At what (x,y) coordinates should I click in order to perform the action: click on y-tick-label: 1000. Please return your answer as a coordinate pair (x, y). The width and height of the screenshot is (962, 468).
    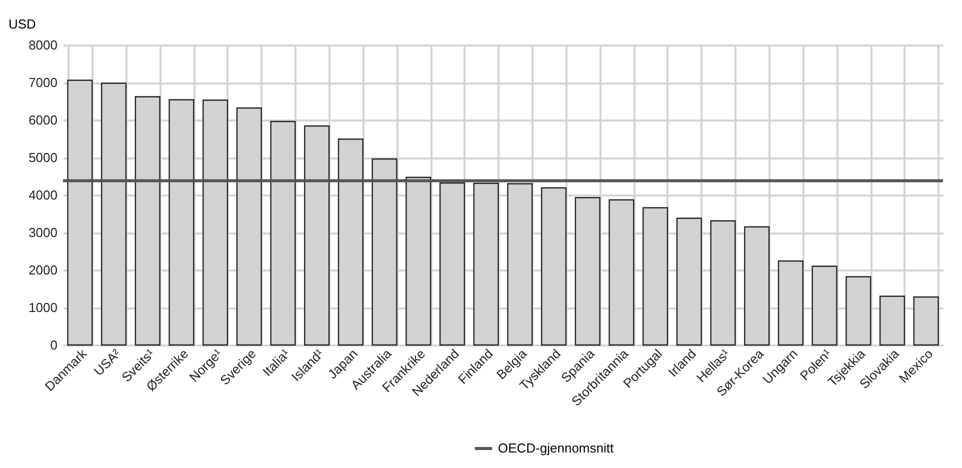
    Looking at the image, I should click on (43, 307).